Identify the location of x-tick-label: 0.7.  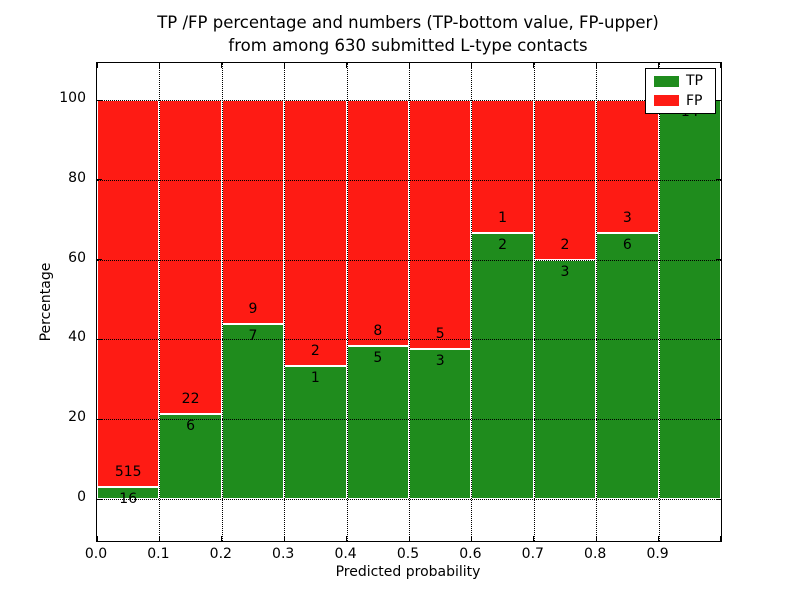
(532, 554).